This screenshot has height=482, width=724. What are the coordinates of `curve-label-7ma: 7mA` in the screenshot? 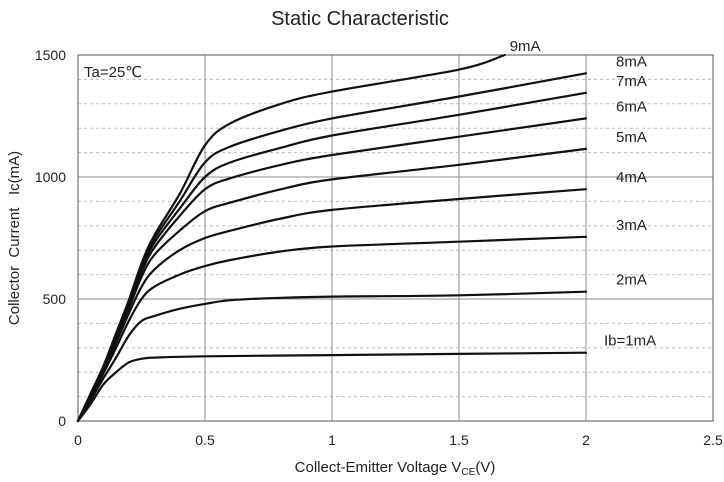 It's located at (631, 81).